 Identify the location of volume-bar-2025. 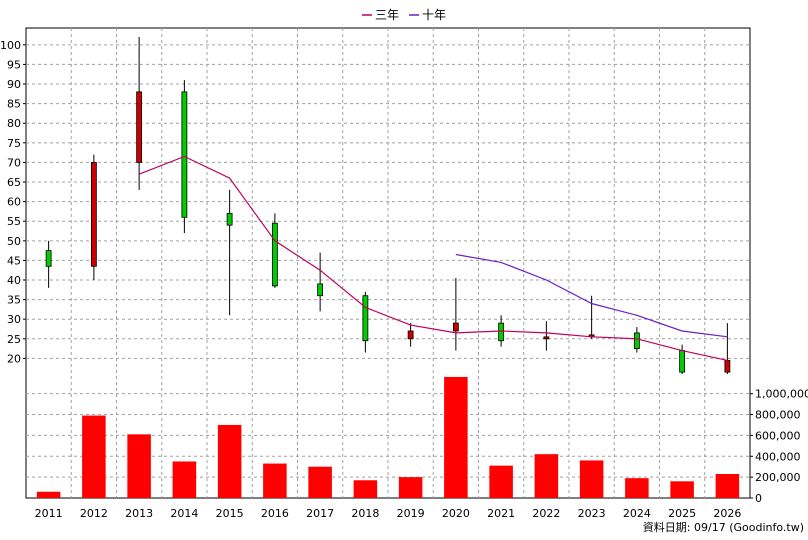
(682, 489).